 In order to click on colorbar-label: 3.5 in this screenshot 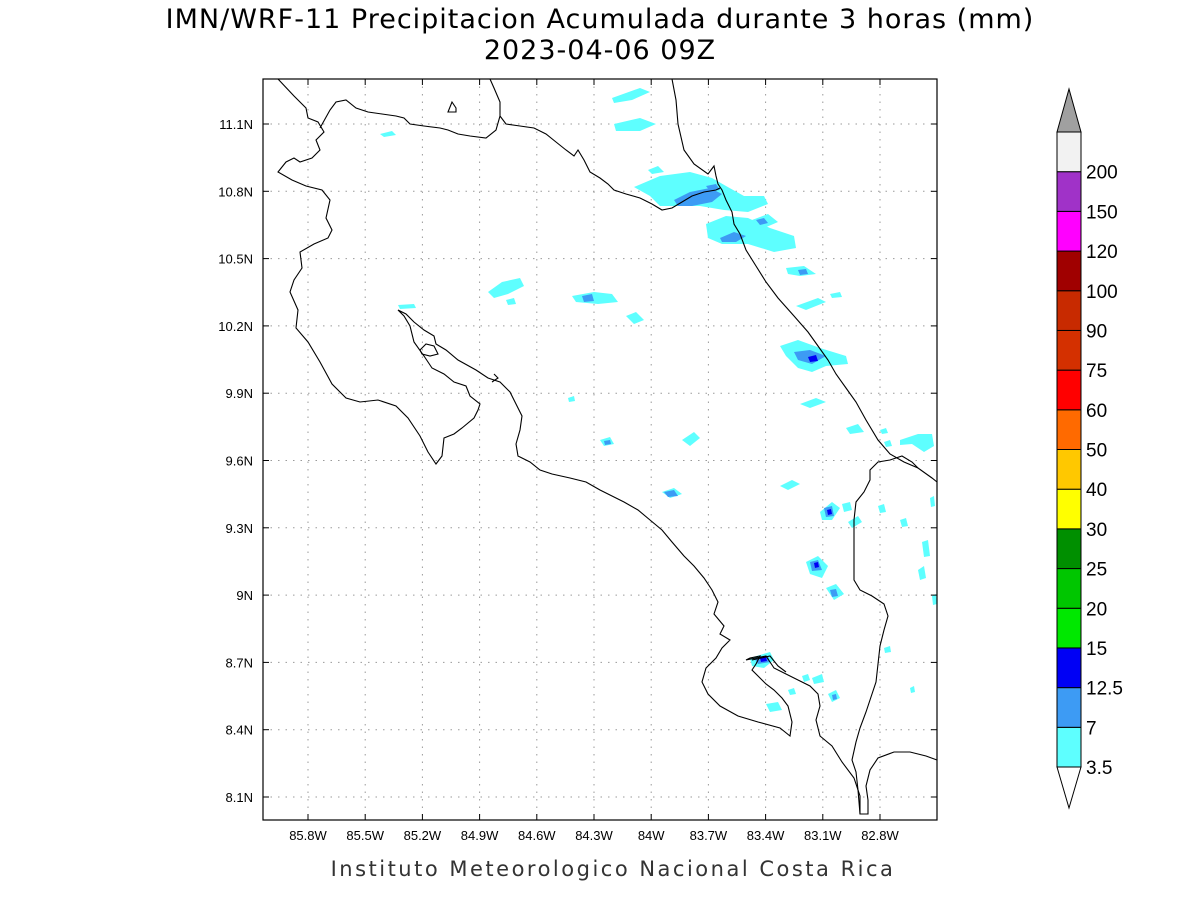, I will do `click(1099, 768)`.